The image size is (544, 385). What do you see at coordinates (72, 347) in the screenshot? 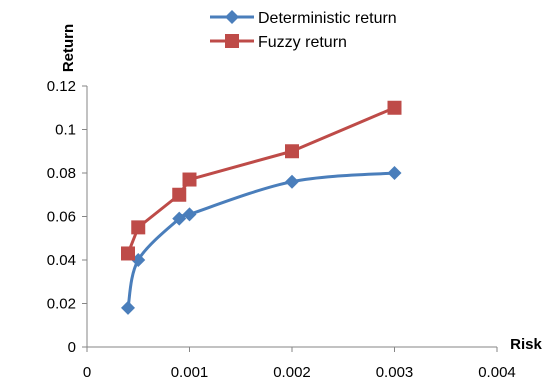
I see `y-tick-label: 0` at bounding box center [72, 347].